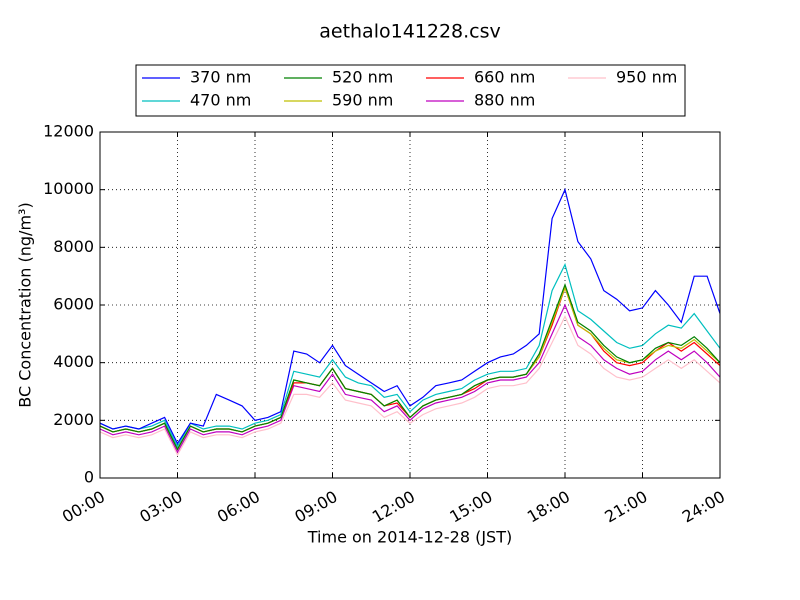 Image resolution: width=800 pixels, height=600 pixels. I want to click on legend-box, so click(410, 90).